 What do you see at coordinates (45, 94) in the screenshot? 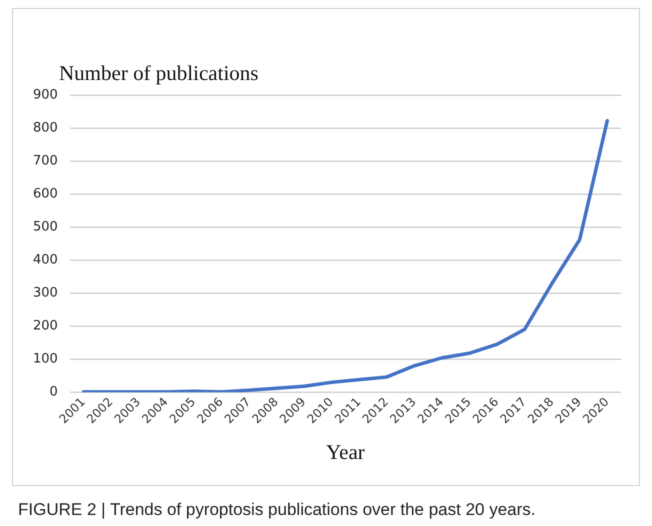
I see `y-tick-label: 900` at bounding box center [45, 94].